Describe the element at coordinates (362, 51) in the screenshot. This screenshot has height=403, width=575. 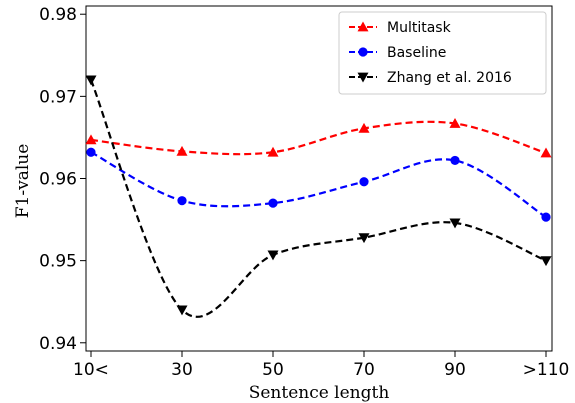
I see `legend-marker` at that location.